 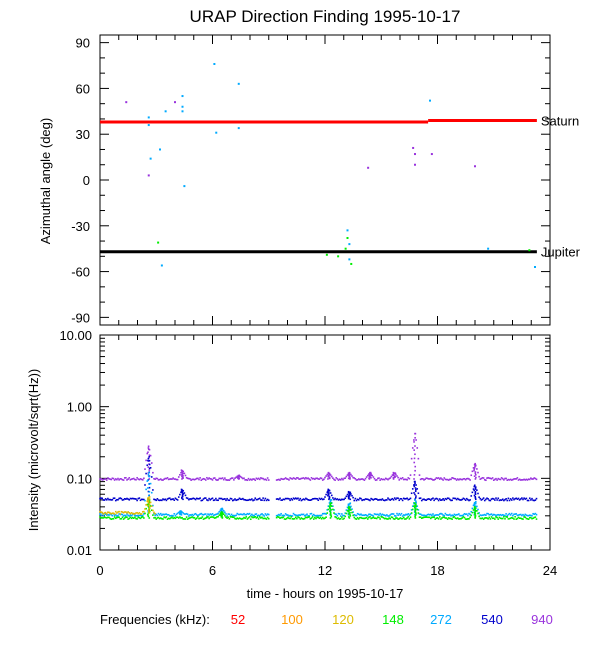 I want to click on frequency-label-940: 940, so click(x=542, y=619).